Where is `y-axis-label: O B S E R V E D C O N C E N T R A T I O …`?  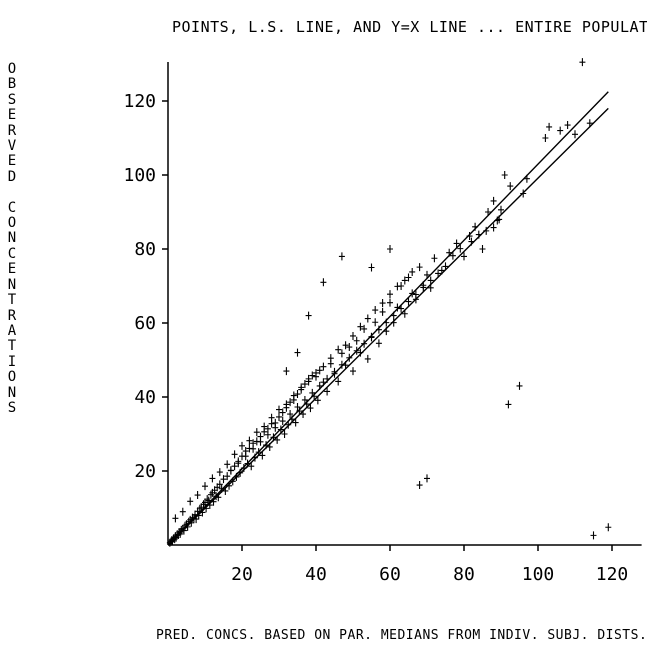
y-axis-label: O B S E R V E D C O N C E N T R A T I O … is located at coordinates (12, 238).